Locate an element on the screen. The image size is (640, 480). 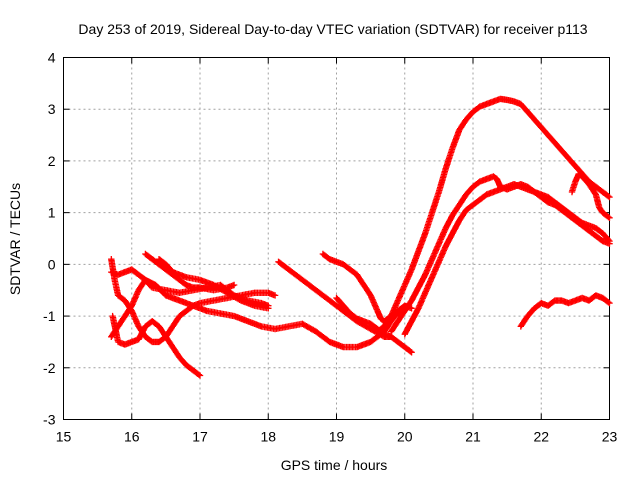
y-tick-label: 1 is located at coordinates (52, 213).